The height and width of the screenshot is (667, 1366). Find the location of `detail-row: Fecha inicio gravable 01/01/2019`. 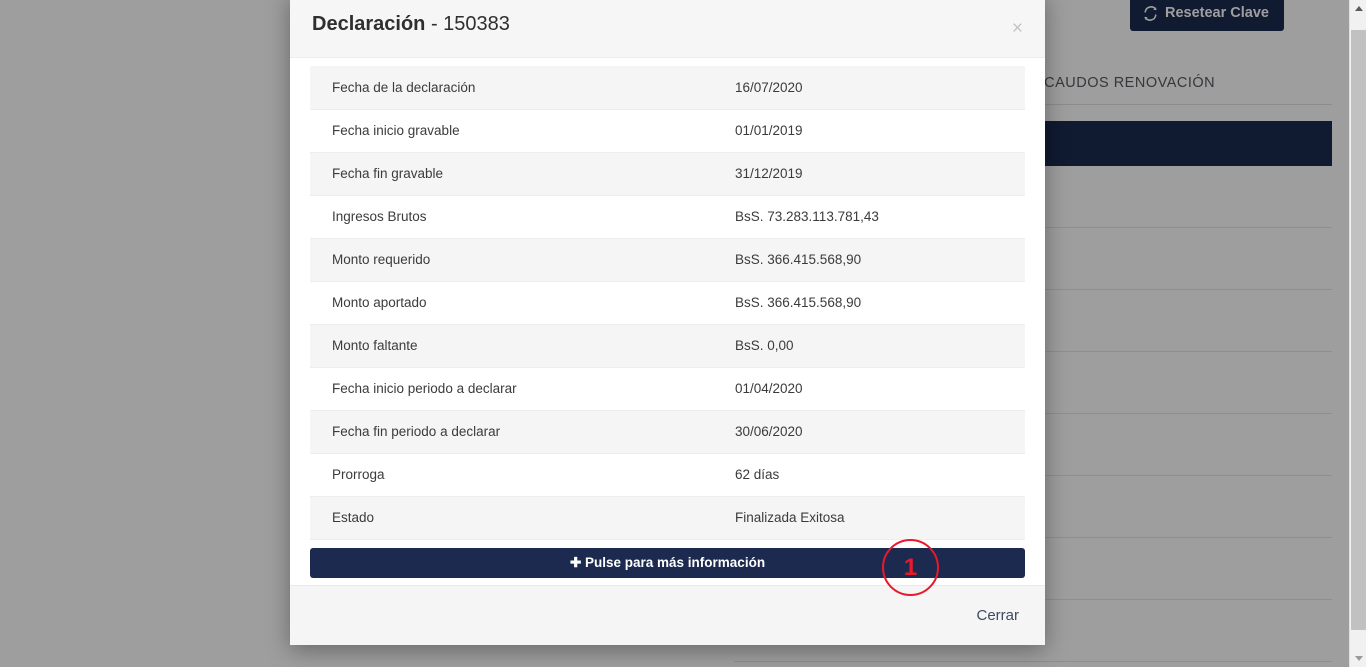

detail-row: Fecha inicio gravable 01/01/2019 is located at coordinates (667, 131).